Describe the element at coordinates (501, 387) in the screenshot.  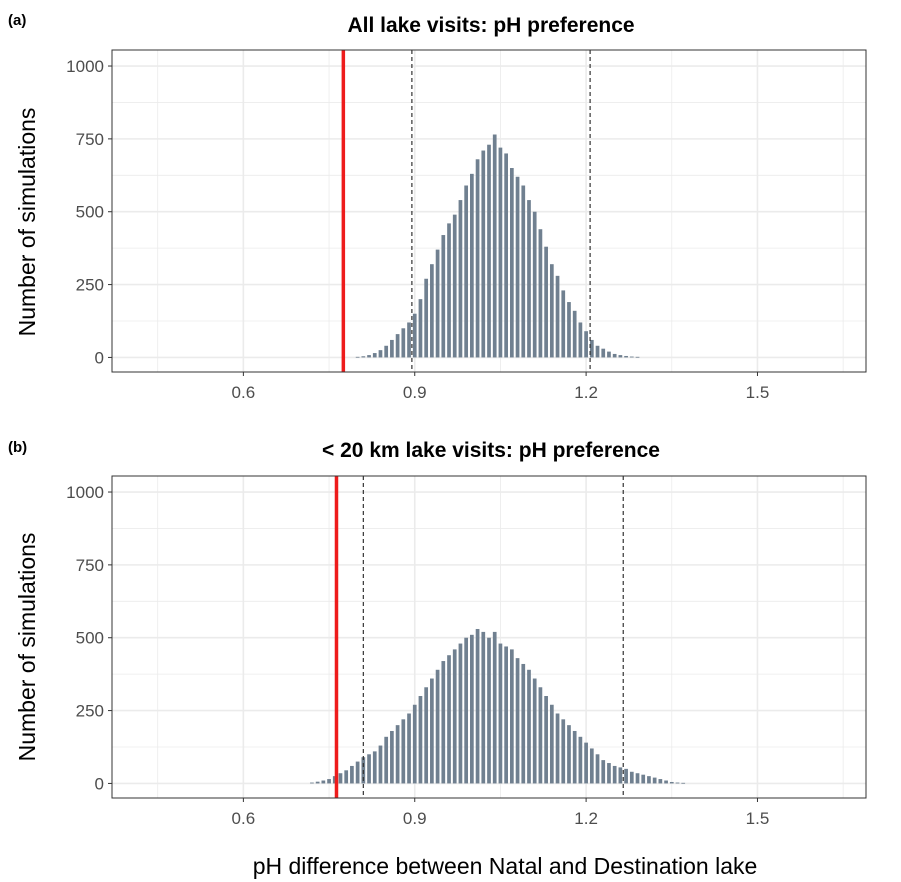
I see `panel-a-x-ticks: 0.6 0.9 1.2 1.5` at that location.